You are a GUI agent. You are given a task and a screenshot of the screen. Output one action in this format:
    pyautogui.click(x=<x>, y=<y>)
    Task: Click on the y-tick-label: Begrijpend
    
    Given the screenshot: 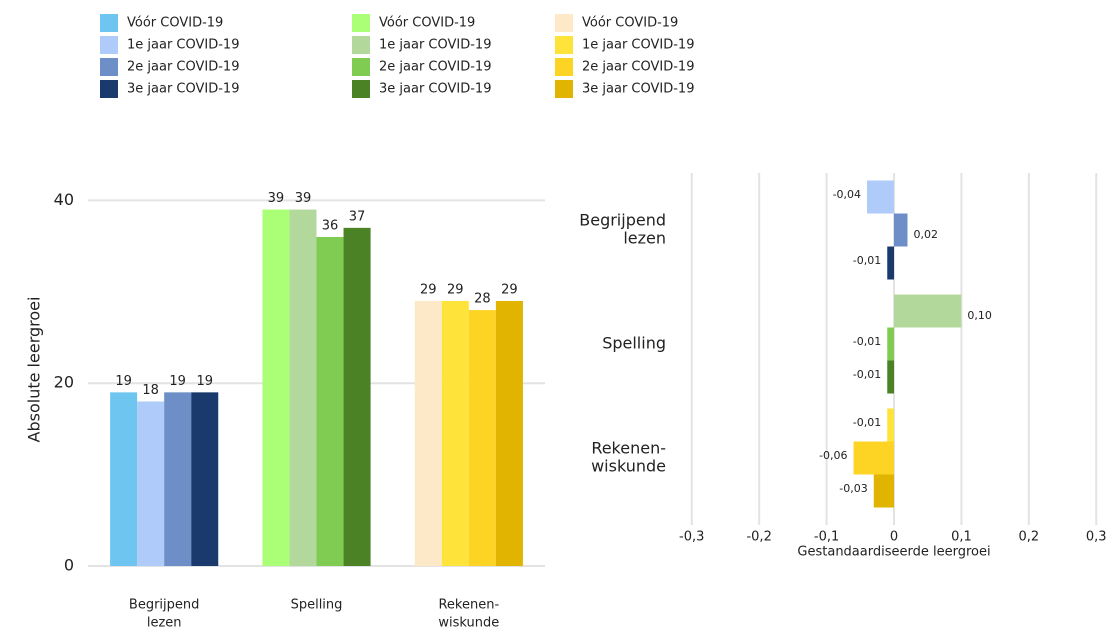 What is the action you would take?
    pyautogui.click(x=622, y=220)
    